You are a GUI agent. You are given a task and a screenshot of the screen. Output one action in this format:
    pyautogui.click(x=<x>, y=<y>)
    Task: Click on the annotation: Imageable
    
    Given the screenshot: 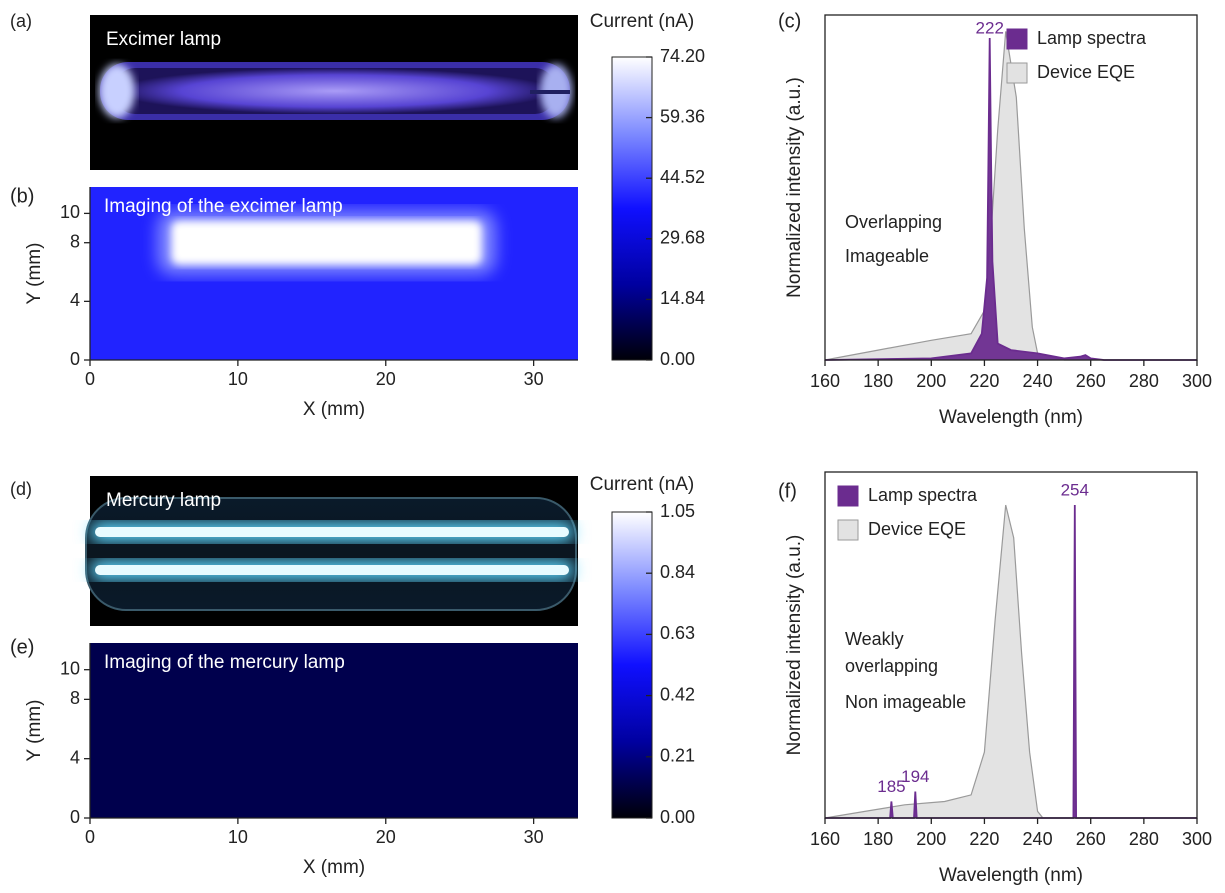 What is the action you would take?
    pyautogui.click(x=887, y=256)
    